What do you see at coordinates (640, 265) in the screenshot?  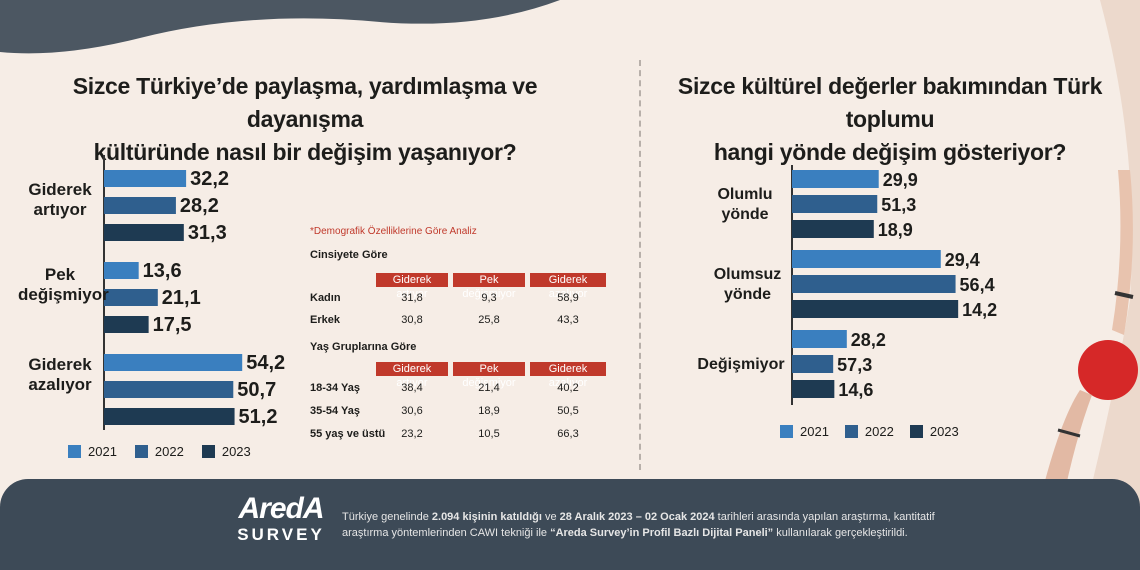 I see `divider` at bounding box center [640, 265].